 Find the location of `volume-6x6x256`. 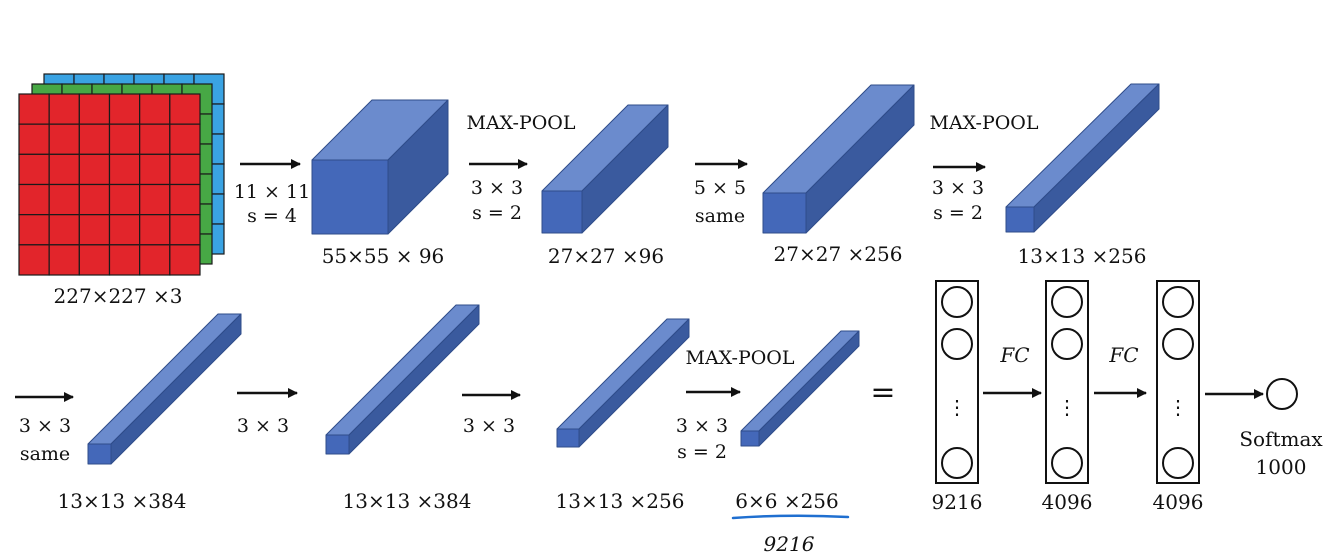

volume-6x6x256 is located at coordinates (800, 388).